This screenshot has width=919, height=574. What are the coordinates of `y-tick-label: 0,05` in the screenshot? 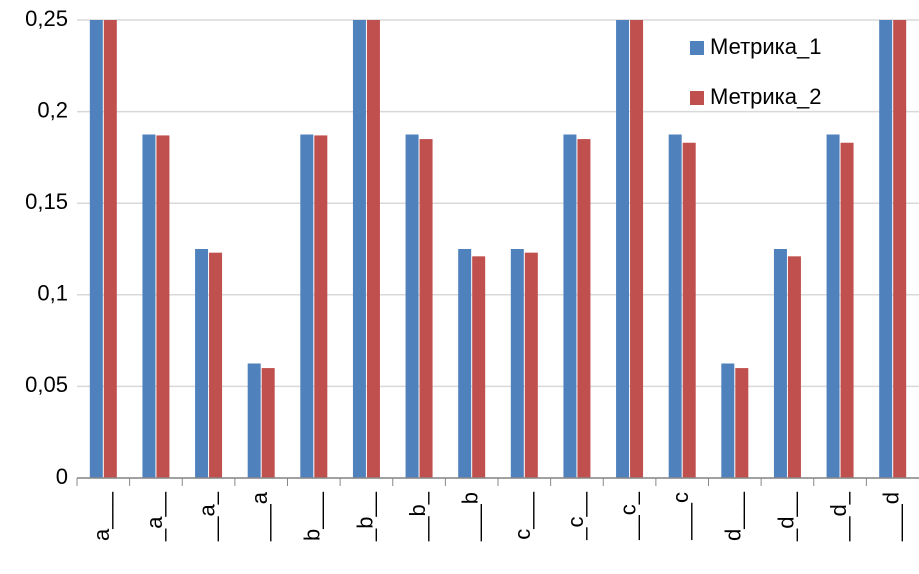 It's located at (46, 384).